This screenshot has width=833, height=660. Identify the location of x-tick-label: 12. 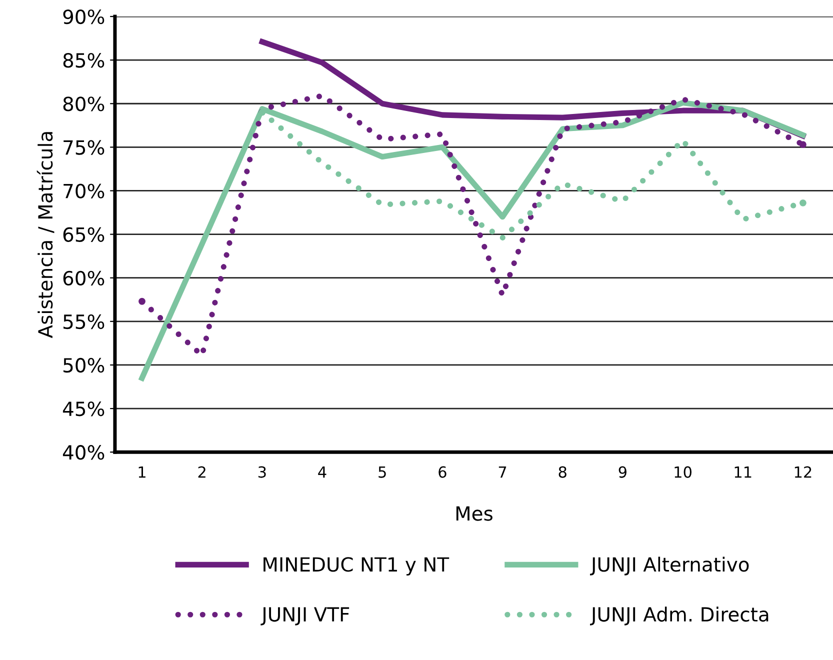
(803, 472).